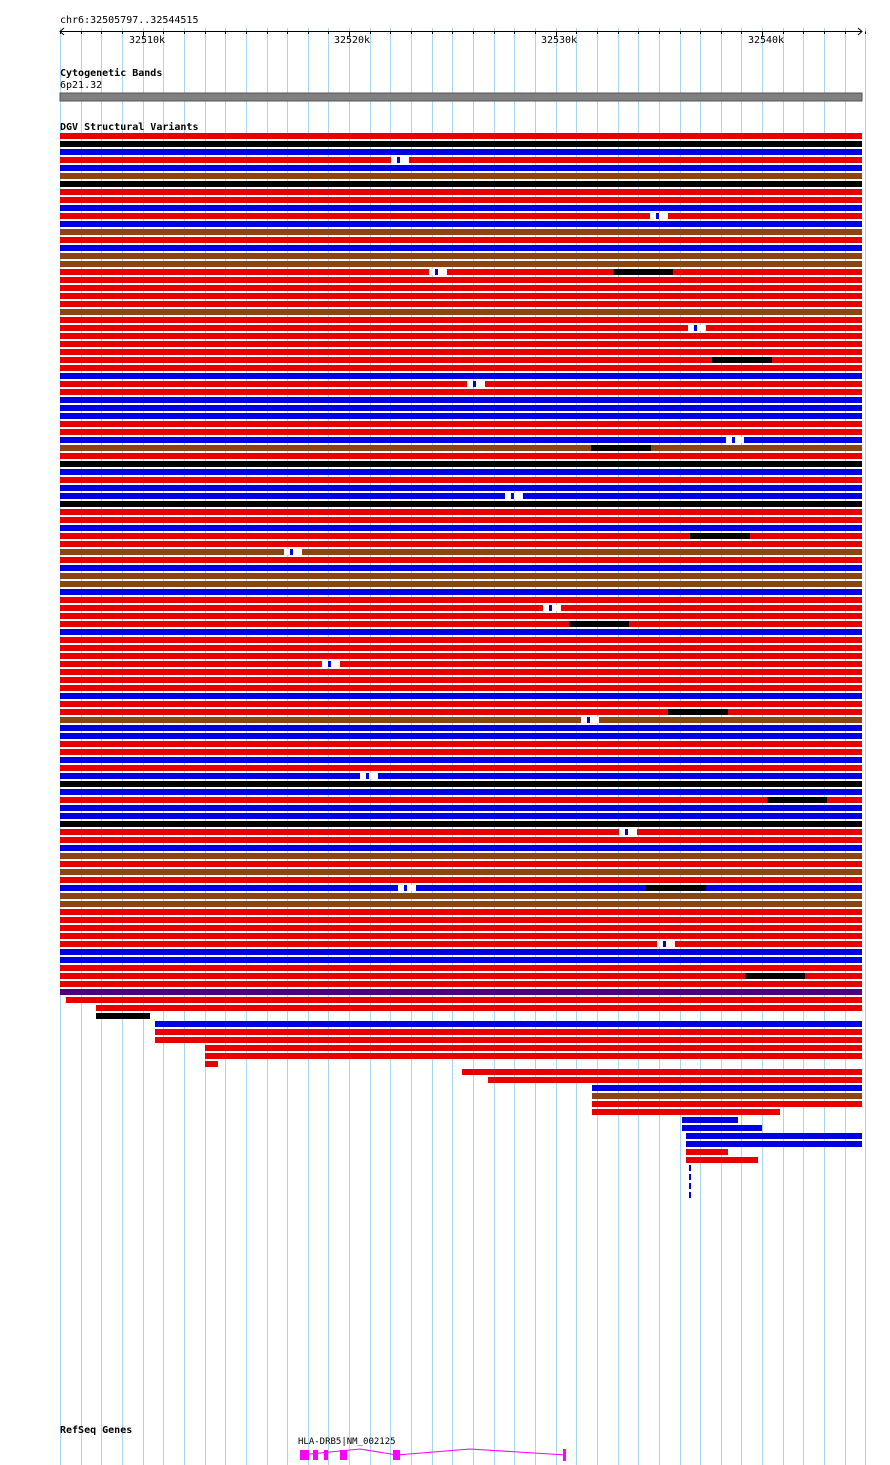 Image resolution: width=890 pixels, height=1465 pixels. Describe the element at coordinates (129, 127) in the screenshot. I see `dgv-track-title: DGV Structural Variants` at that location.